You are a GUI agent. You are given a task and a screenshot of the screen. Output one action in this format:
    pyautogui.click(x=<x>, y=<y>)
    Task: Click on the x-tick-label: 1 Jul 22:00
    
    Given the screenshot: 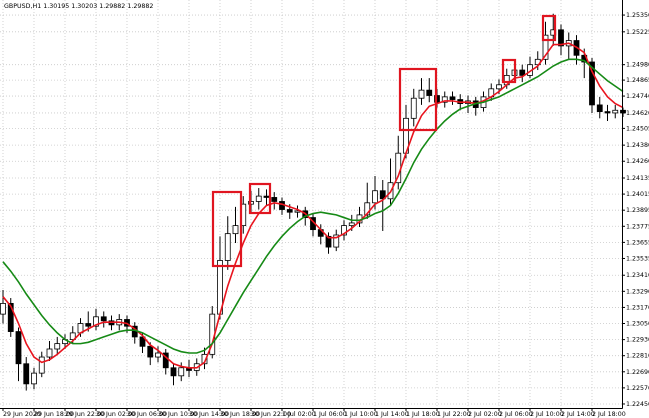 What is the action you would take?
    pyautogui.click(x=454, y=414)
    